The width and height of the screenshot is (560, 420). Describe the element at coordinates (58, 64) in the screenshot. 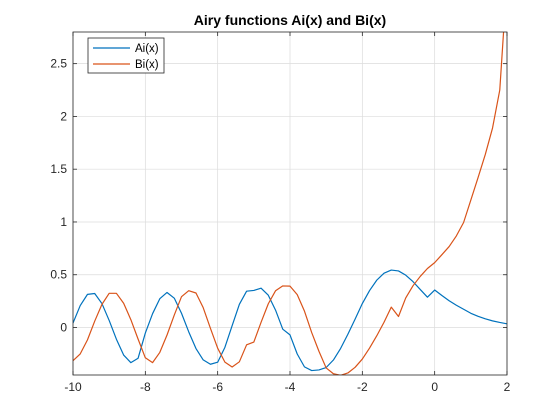

I see `y-tick-label: 2.5` at that location.